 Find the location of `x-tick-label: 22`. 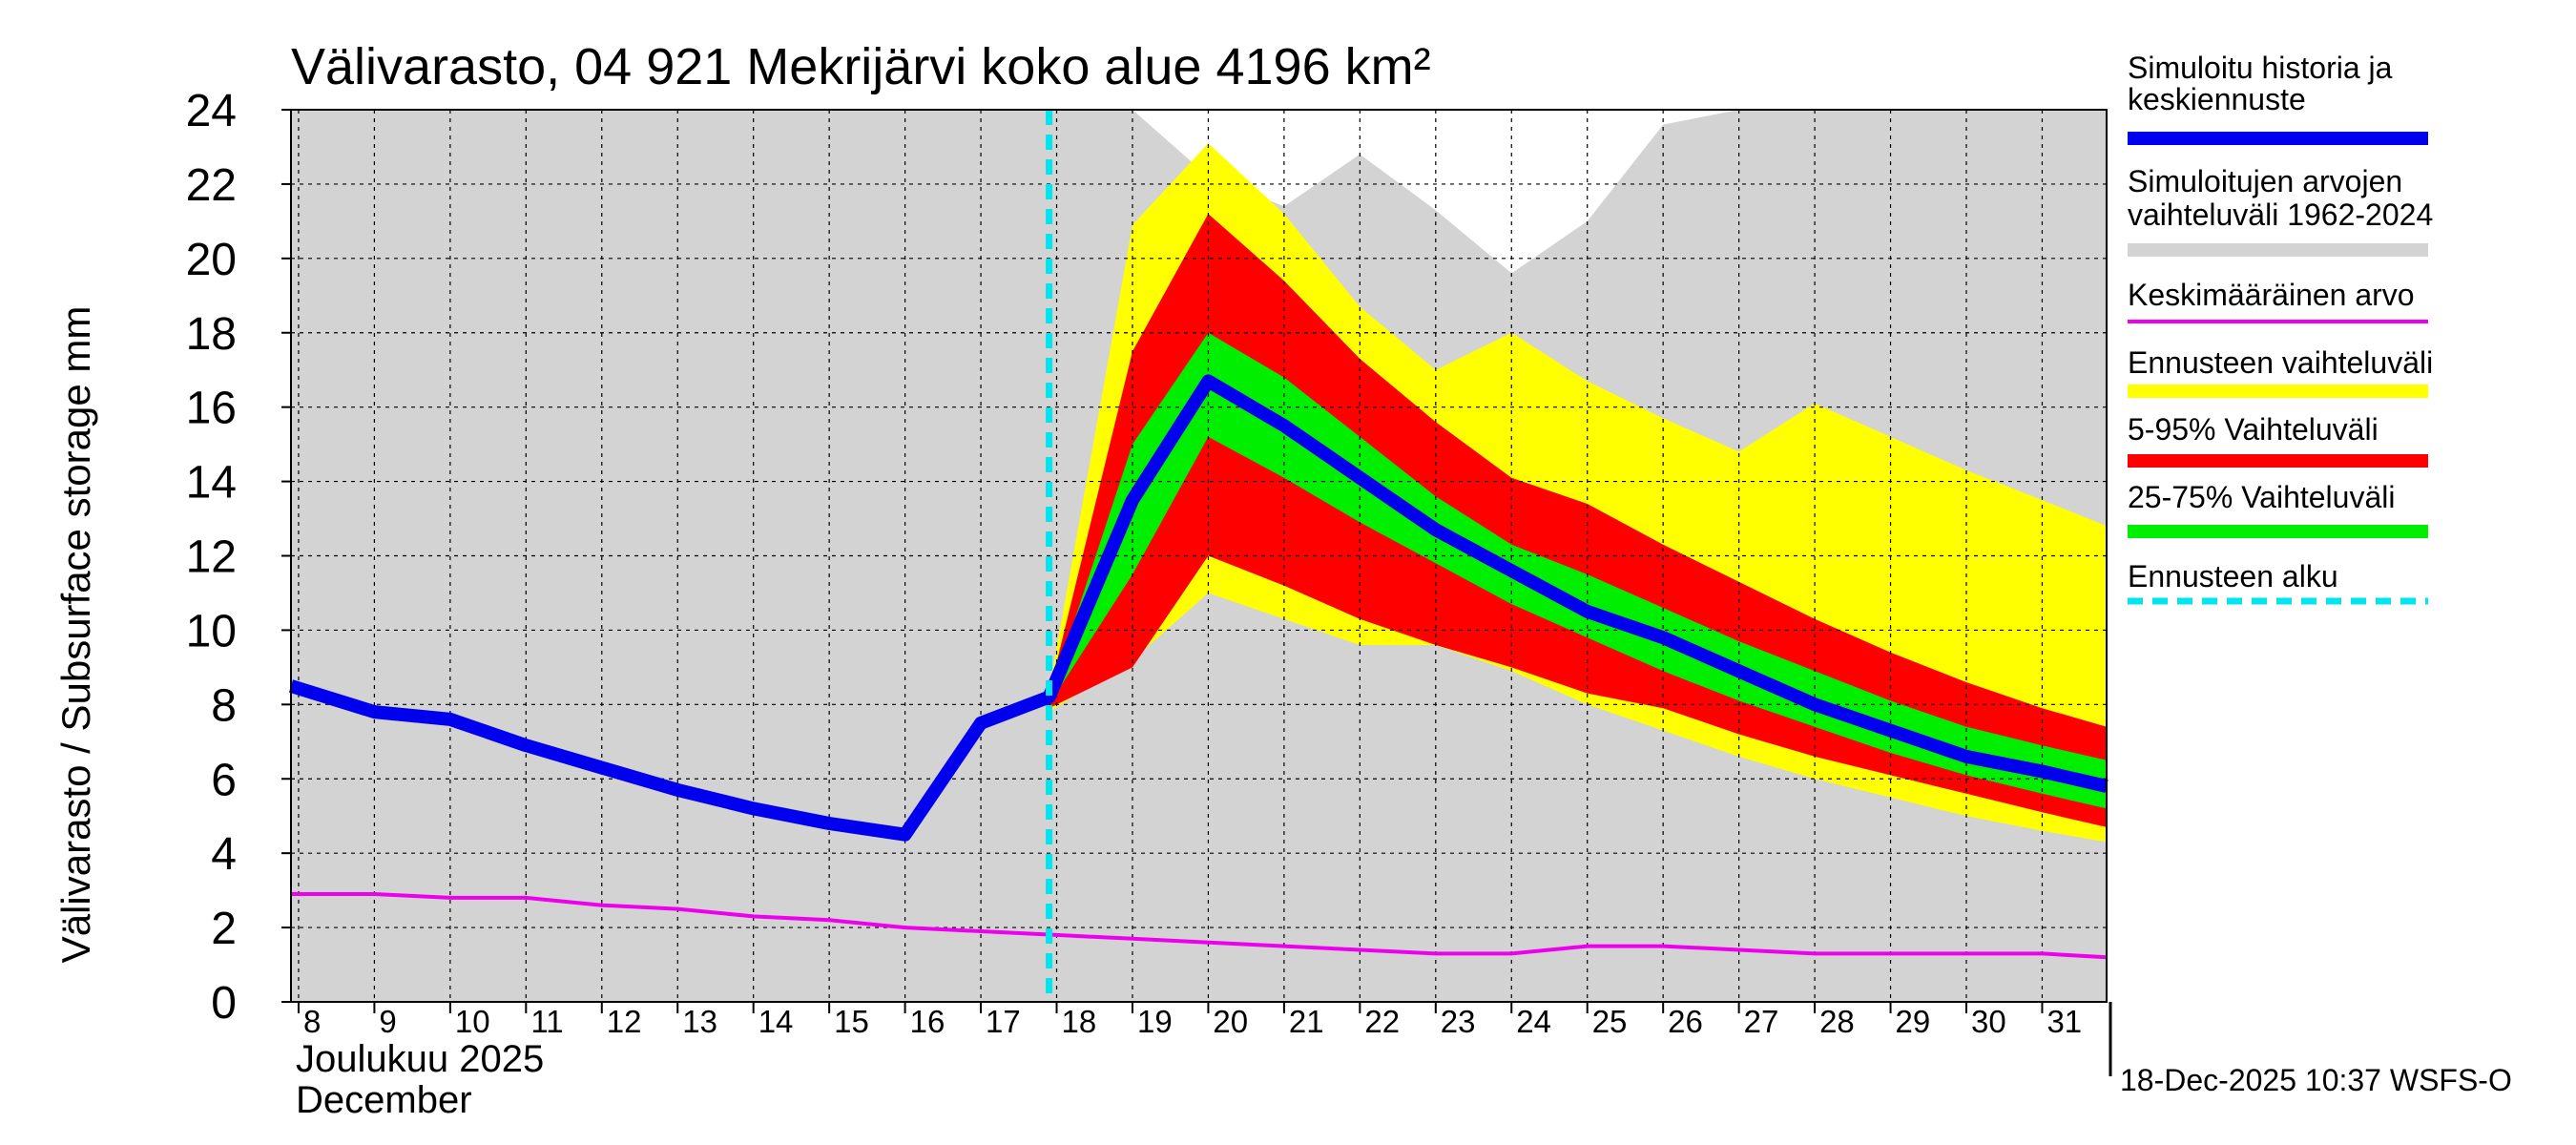

x-tick-label: 22 is located at coordinates (1382, 1022).